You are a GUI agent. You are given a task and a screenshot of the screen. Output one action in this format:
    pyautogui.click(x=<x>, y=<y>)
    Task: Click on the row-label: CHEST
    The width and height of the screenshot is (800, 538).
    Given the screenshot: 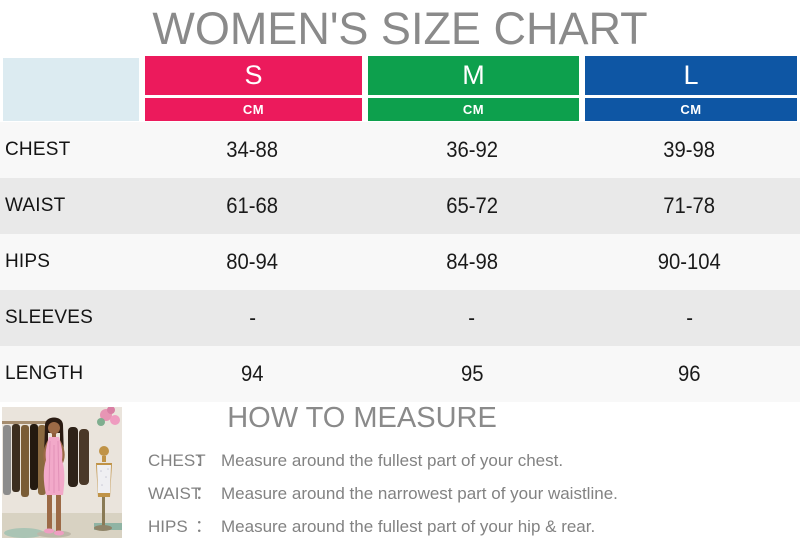 What is the action you would take?
    pyautogui.click(x=38, y=149)
    